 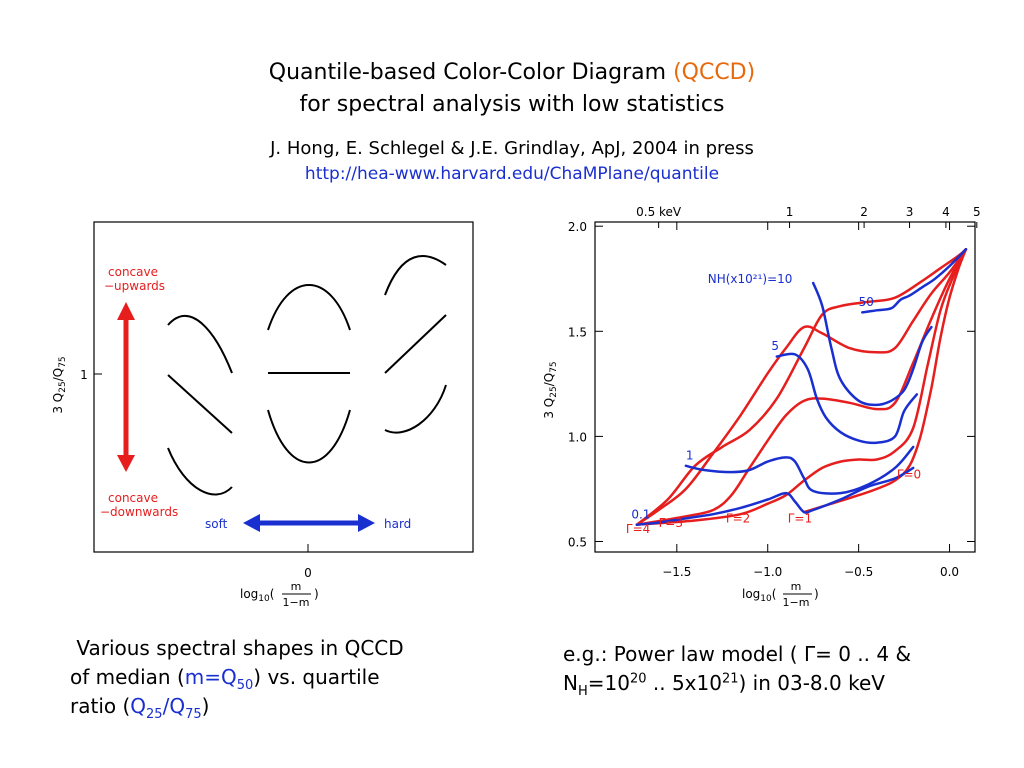 What do you see at coordinates (577, 332) in the screenshot?
I see `y-tick-label: 1.5` at bounding box center [577, 332].